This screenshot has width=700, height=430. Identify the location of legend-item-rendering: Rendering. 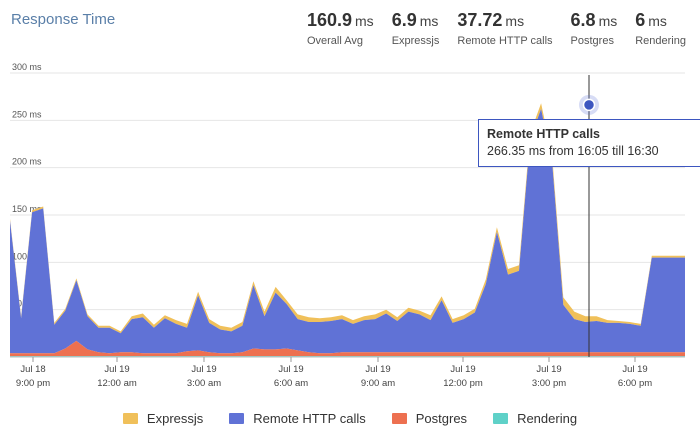
(535, 418).